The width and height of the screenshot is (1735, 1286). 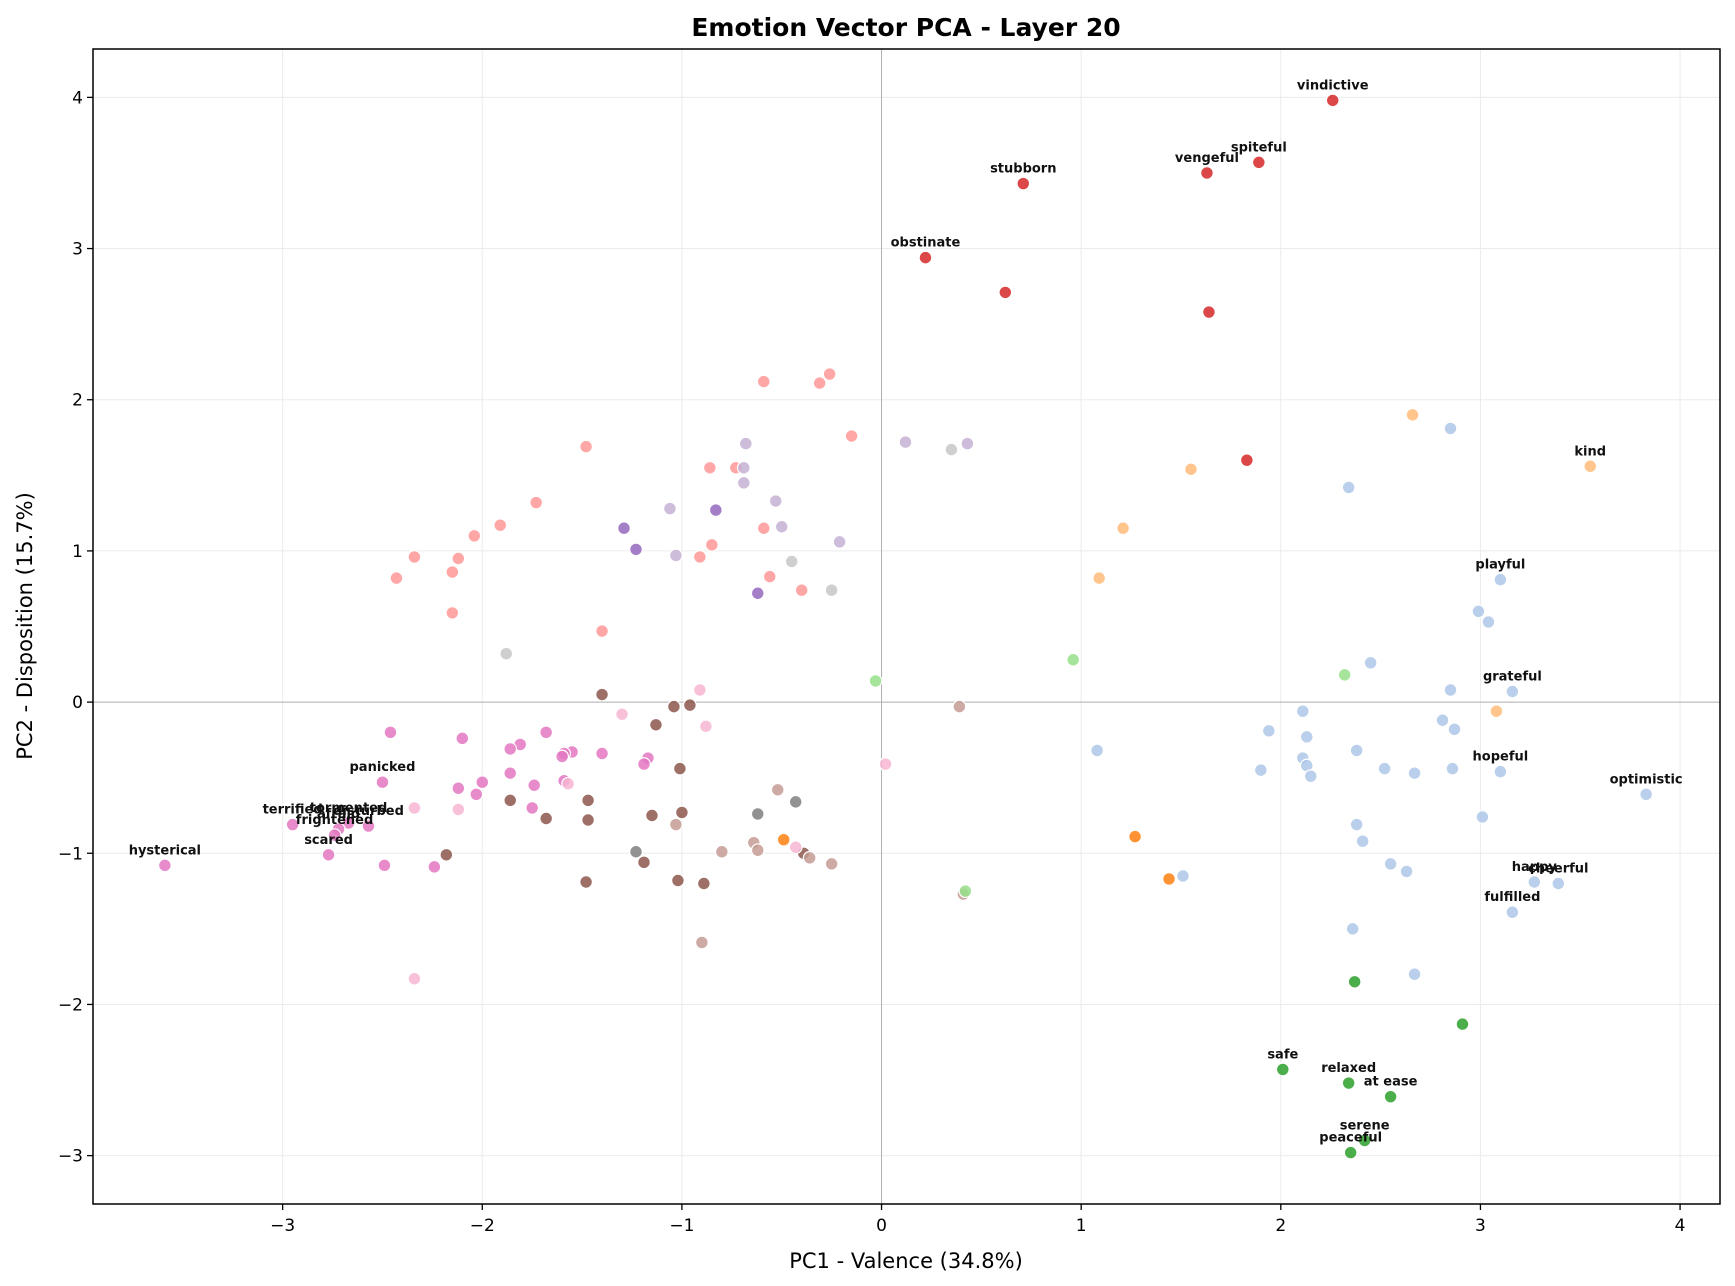 What do you see at coordinates (906, 1261) in the screenshot?
I see `x-axis-label: PC1 - Valence (34.8%)` at bounding box center [906, 1261].